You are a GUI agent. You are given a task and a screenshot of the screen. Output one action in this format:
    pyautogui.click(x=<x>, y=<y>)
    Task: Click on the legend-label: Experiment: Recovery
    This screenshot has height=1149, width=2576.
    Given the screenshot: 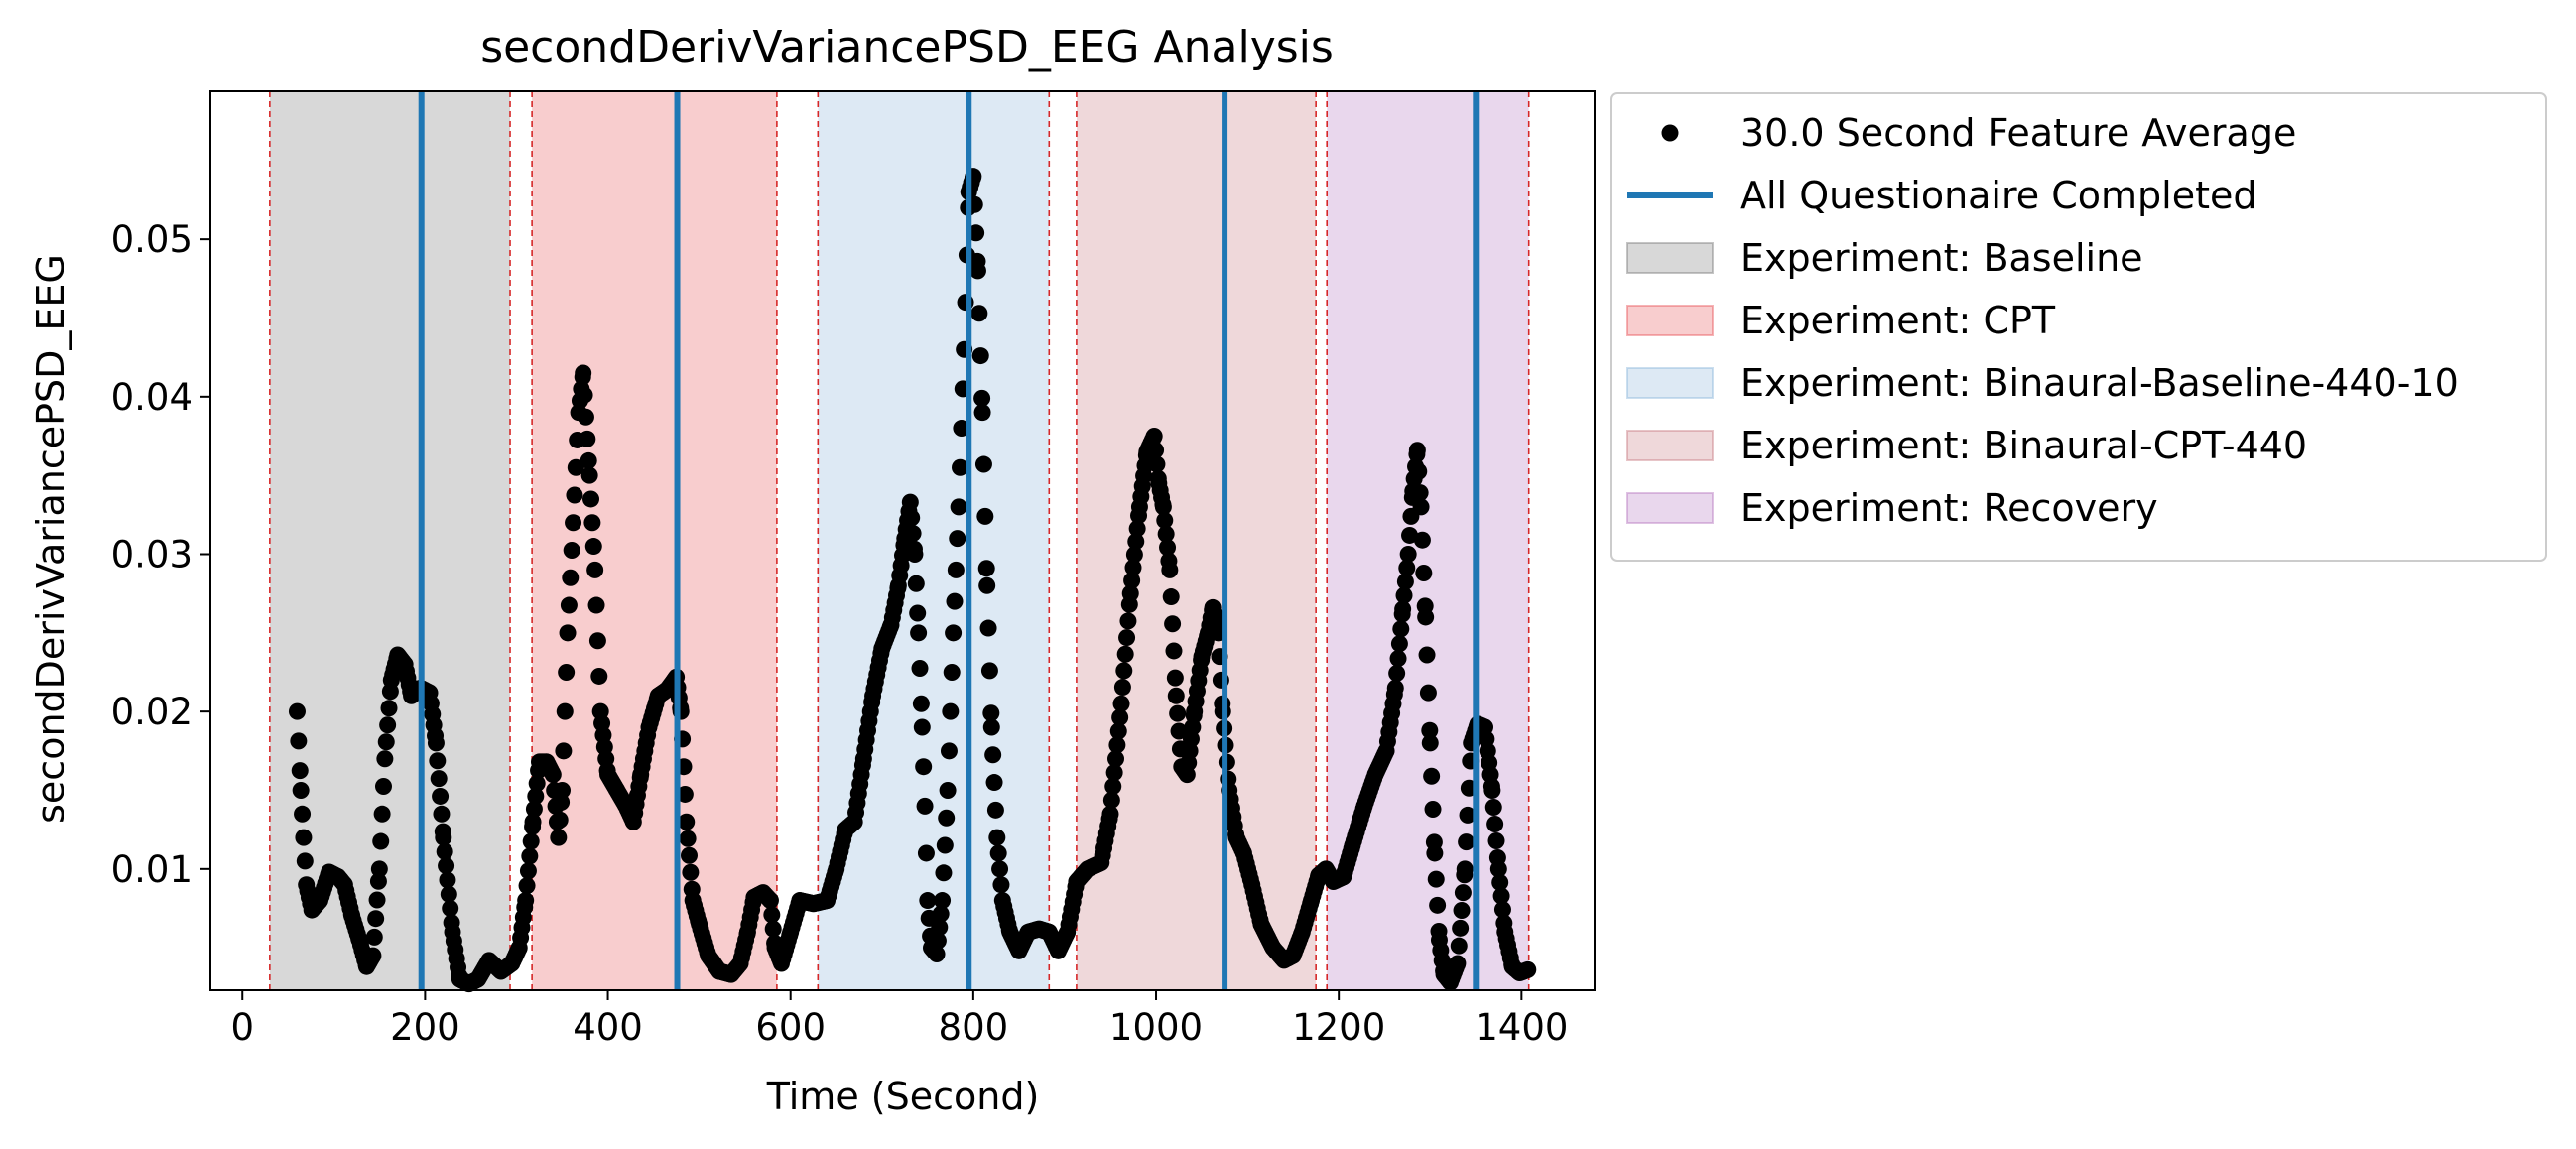 What is the action you would take?
    pyautogui.click(x=1949, y=508)
    